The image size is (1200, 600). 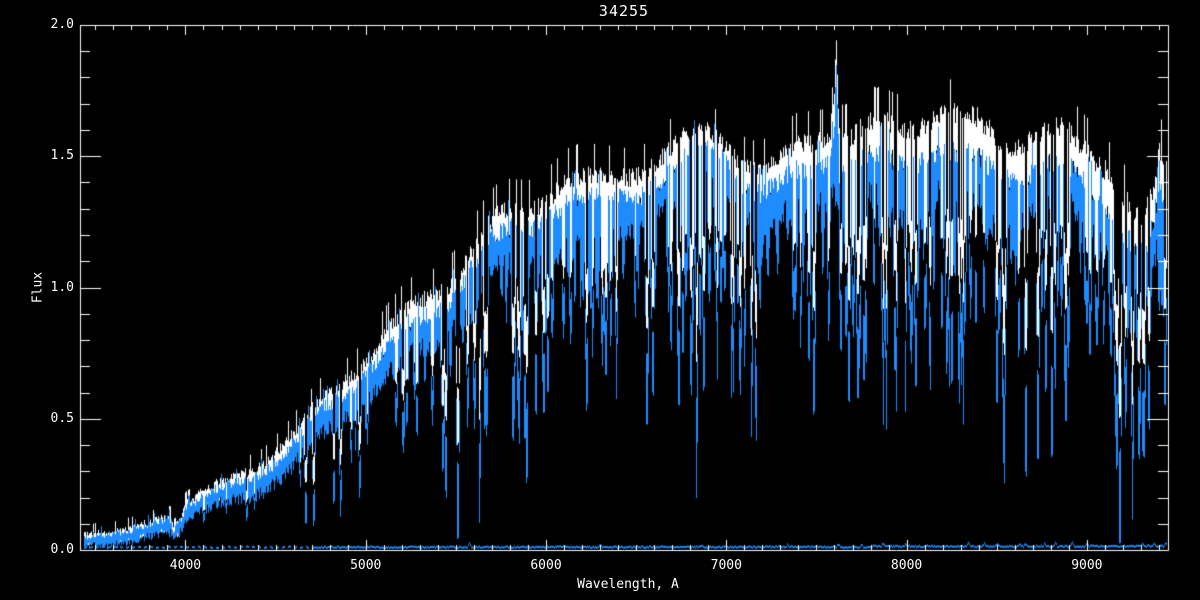 I want to click on x-tick-label: 9000, so click(x=1087, y=565).